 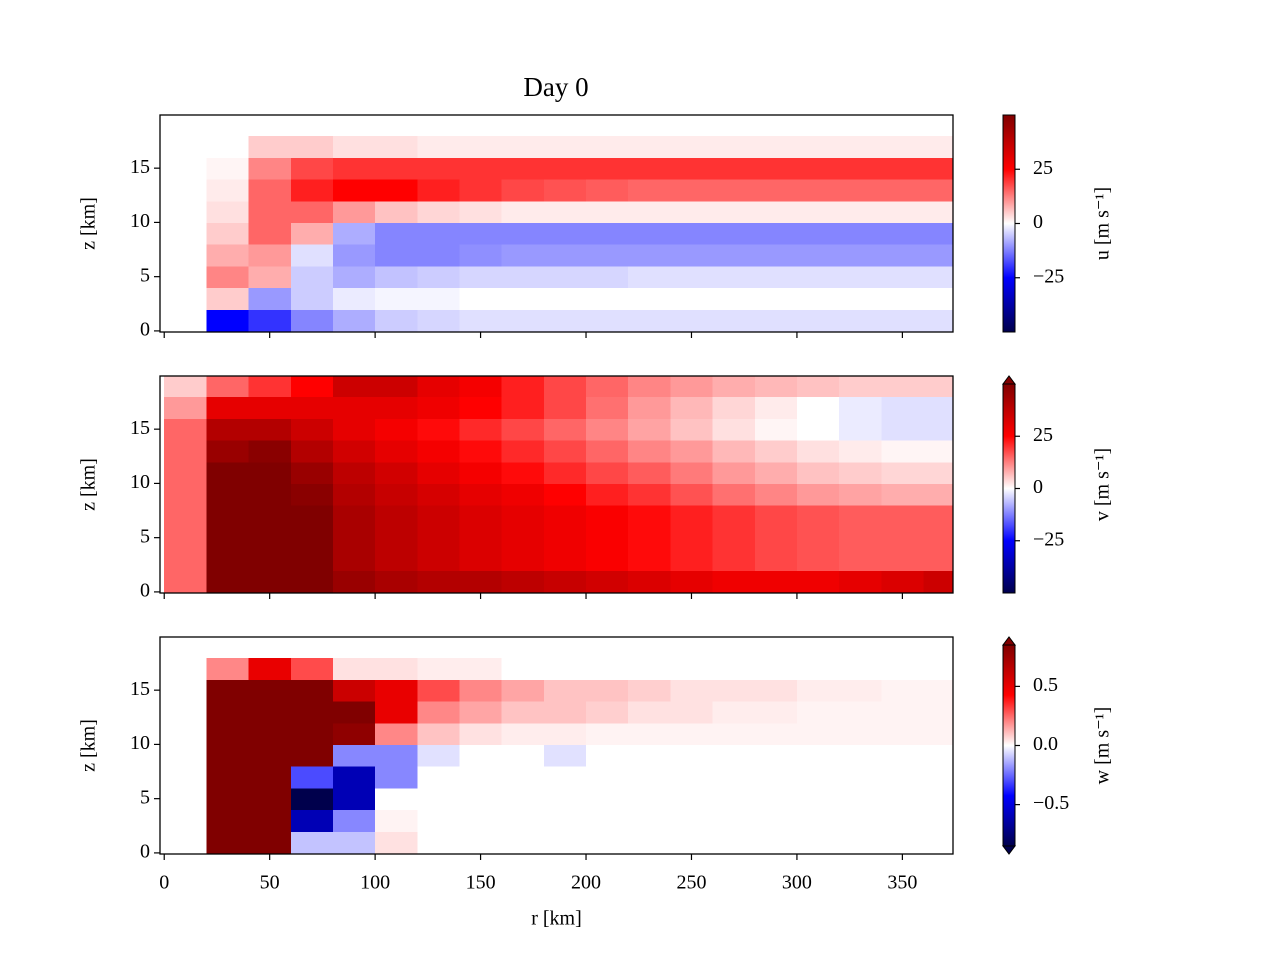 What do you see at coordinates (375, 883) in the screenshot?
I see `x-tick-label: 100` at bounding box center [375, 883].